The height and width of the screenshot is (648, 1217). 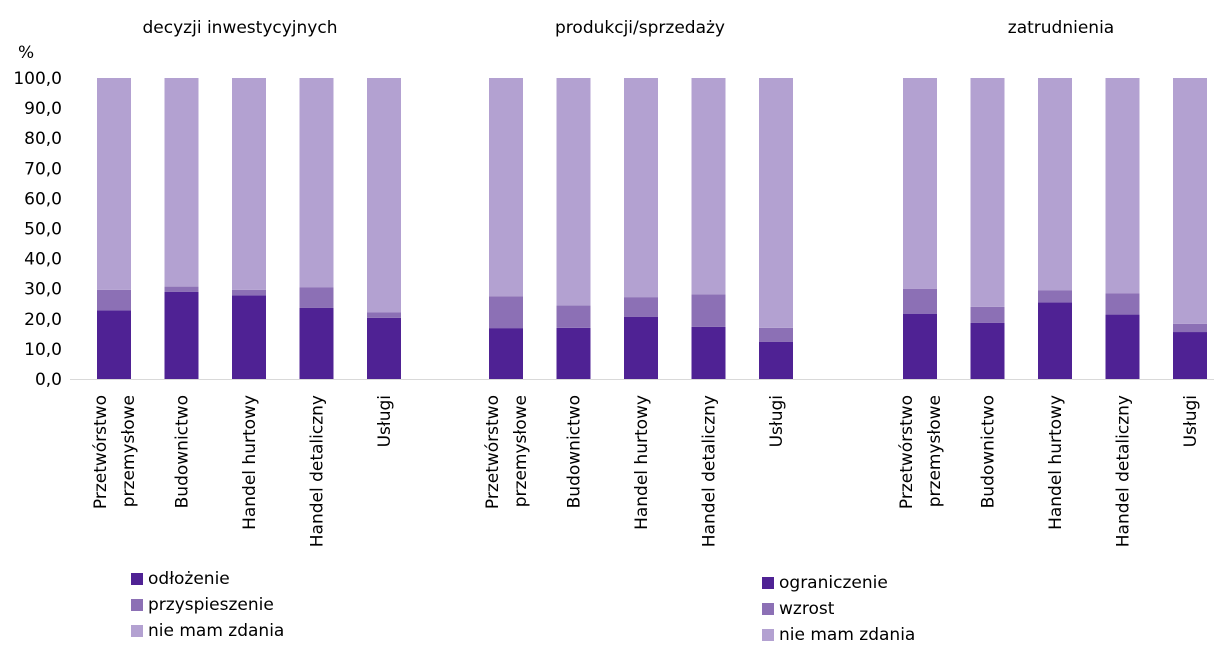 I want to click on y-tick-label: 70,0, so click(x=43, y=169).